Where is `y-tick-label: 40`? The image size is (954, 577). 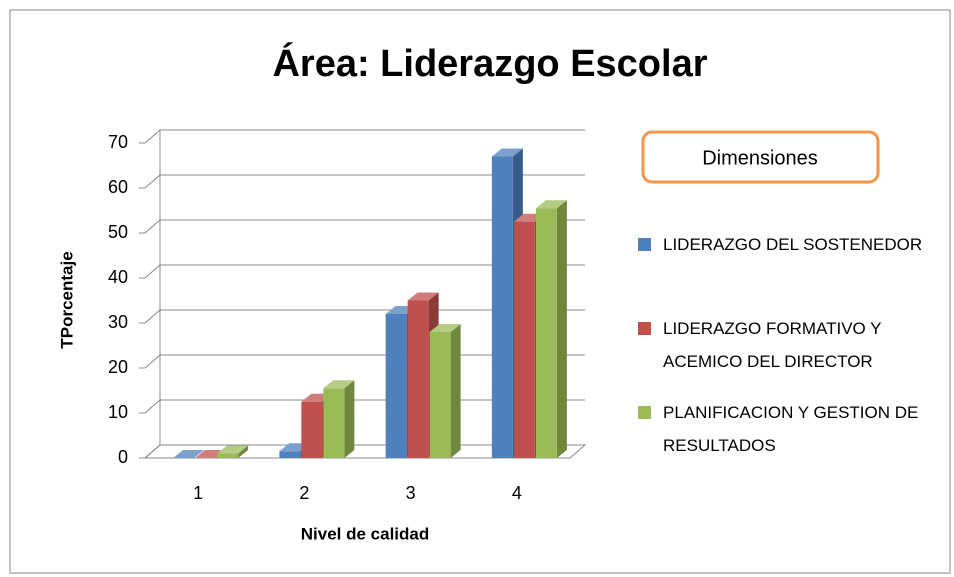 y-tick-label: 40 is located at coordinates (118, 277).